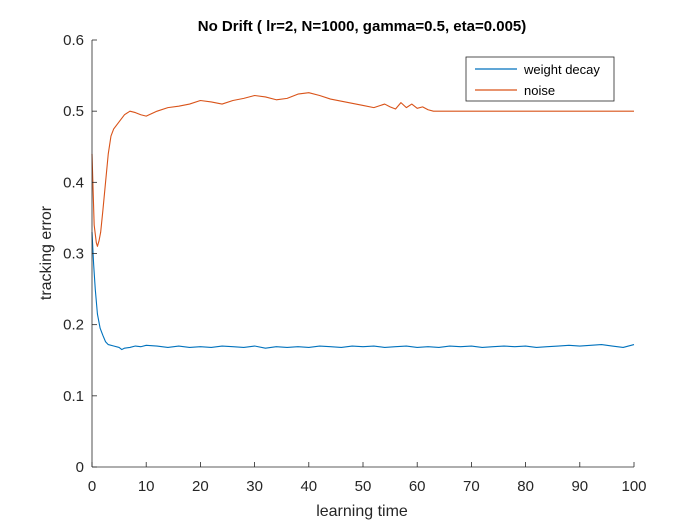 Image resolution: width=700 pixels, height=525 pixels. What do you see at coordinates (73, 254) in the screenshot?
I see `y-tick-label: 0.3` at bounding box center [73, 254].